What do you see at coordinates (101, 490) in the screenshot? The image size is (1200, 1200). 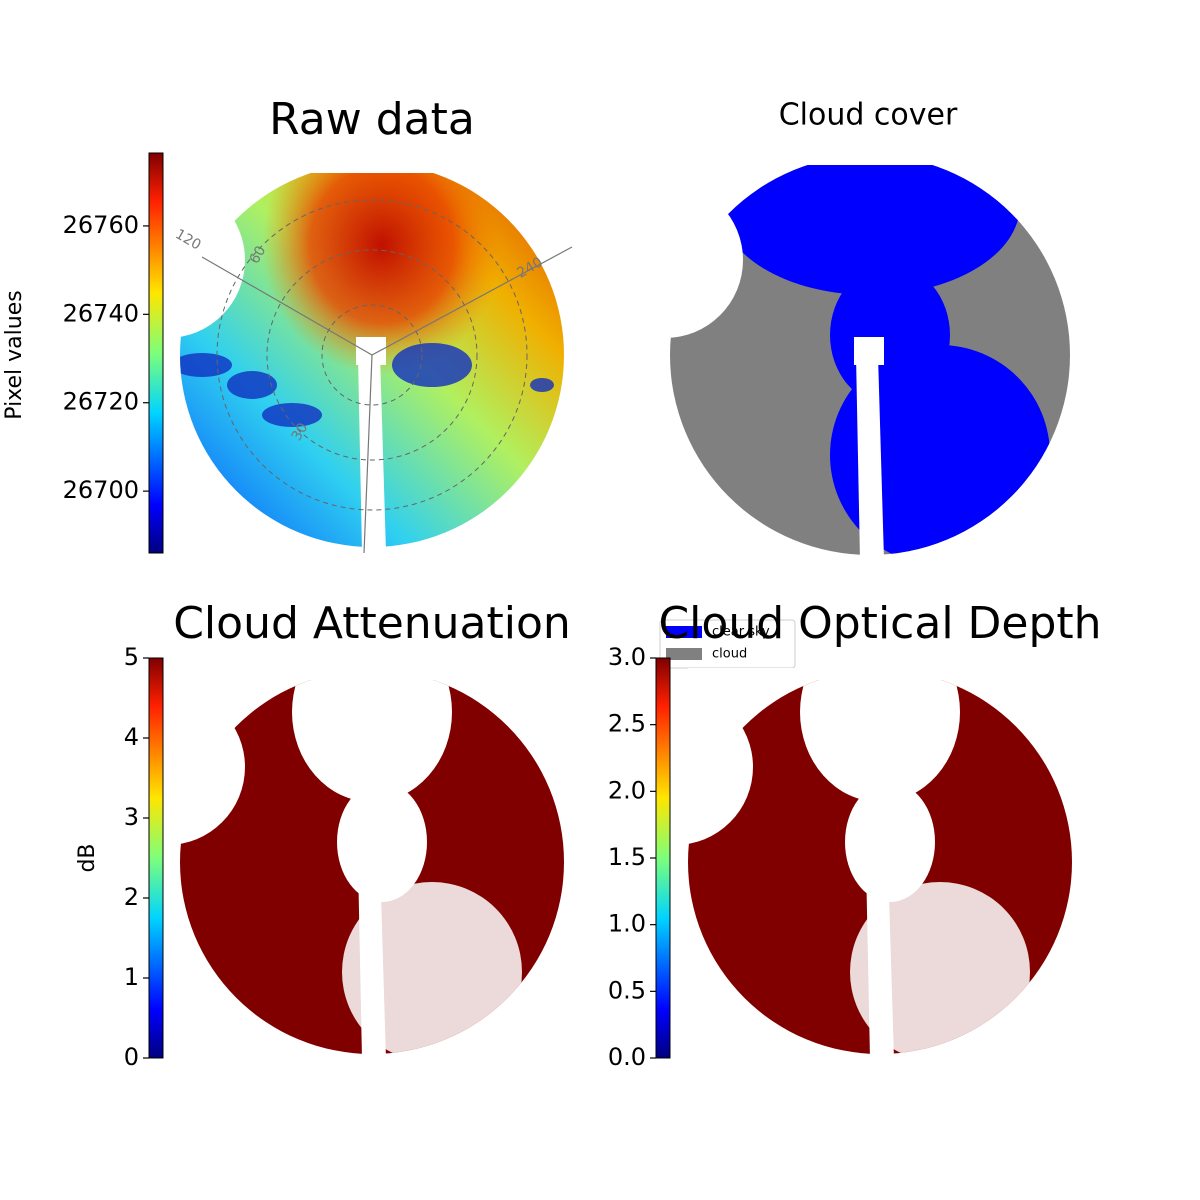 I see `colorbar-tick-label: 26700` at bounding box center [101, 490].